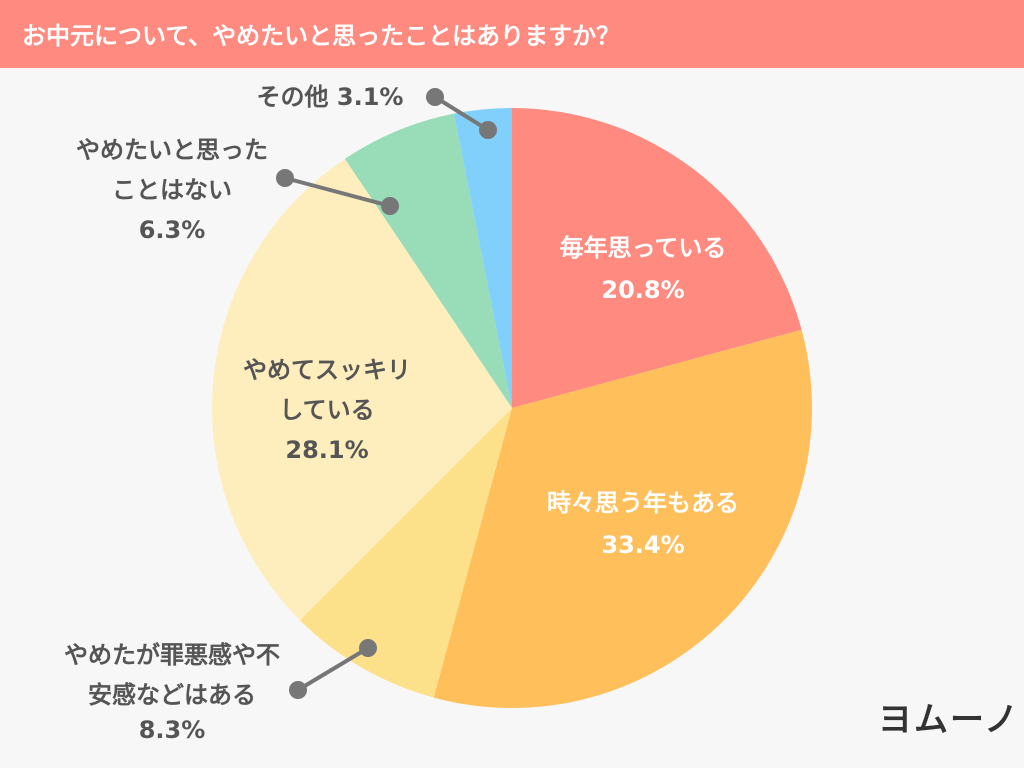 This screenshot has width=1024, height=768. What do you see at coordinates (172, 675) in the screenshot?
I see `slice-label: やめたが罪悪感や不安感などはある` at bounding box center [172, 675].